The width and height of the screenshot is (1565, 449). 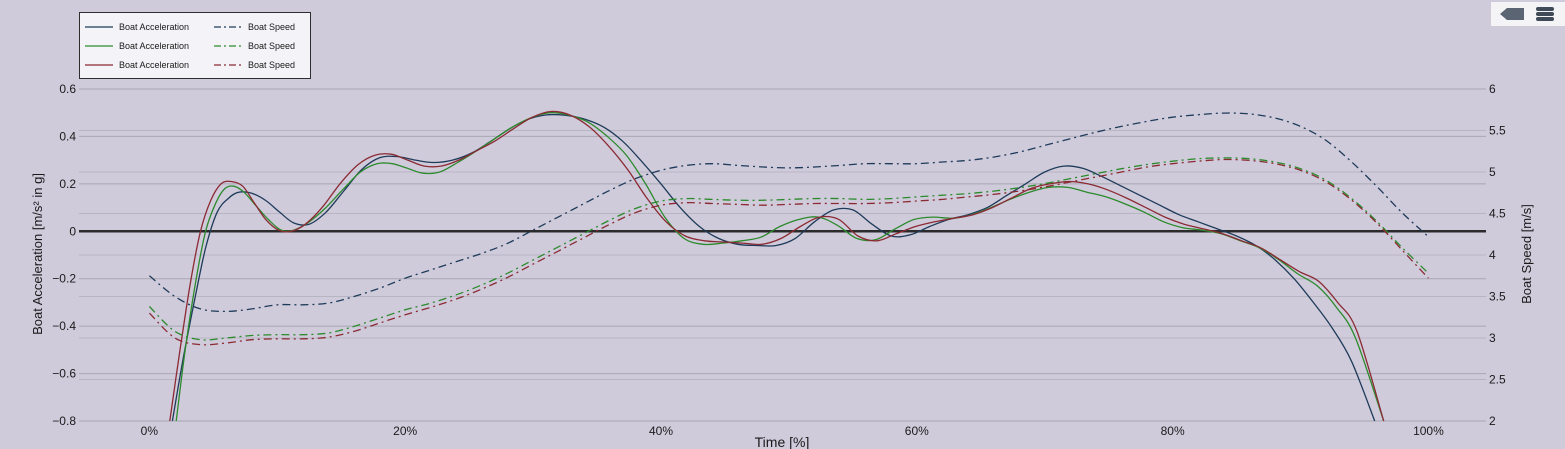 I want to click on x-tick-label: 80%, so click(x=1173, y=431).